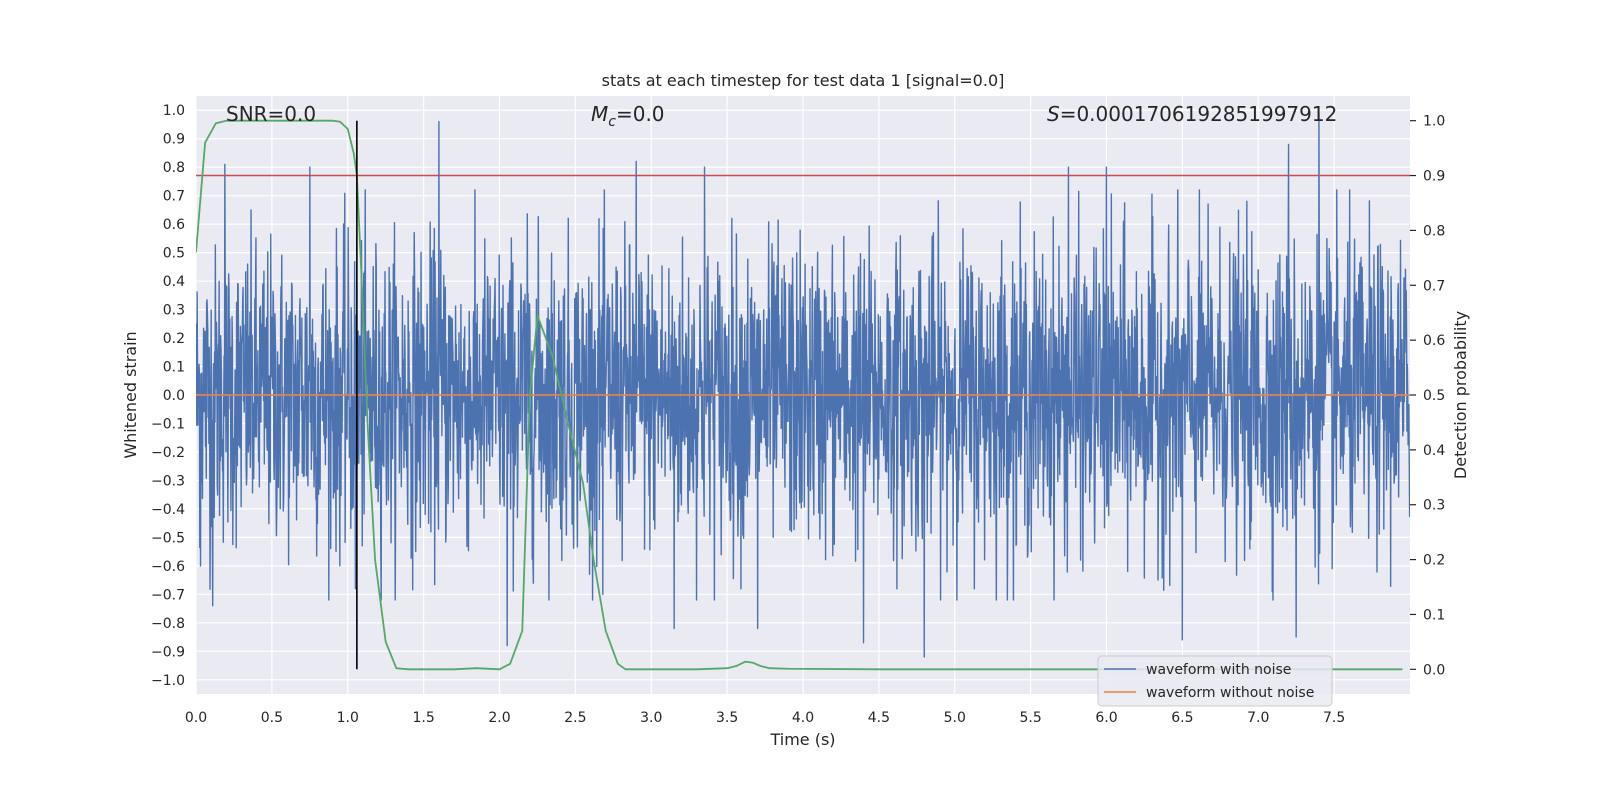 The image size is (1600, 800). Describe the element at coordinates (168, 624) in the screenshot. I see `y-tick-label: −0.8` at that location.